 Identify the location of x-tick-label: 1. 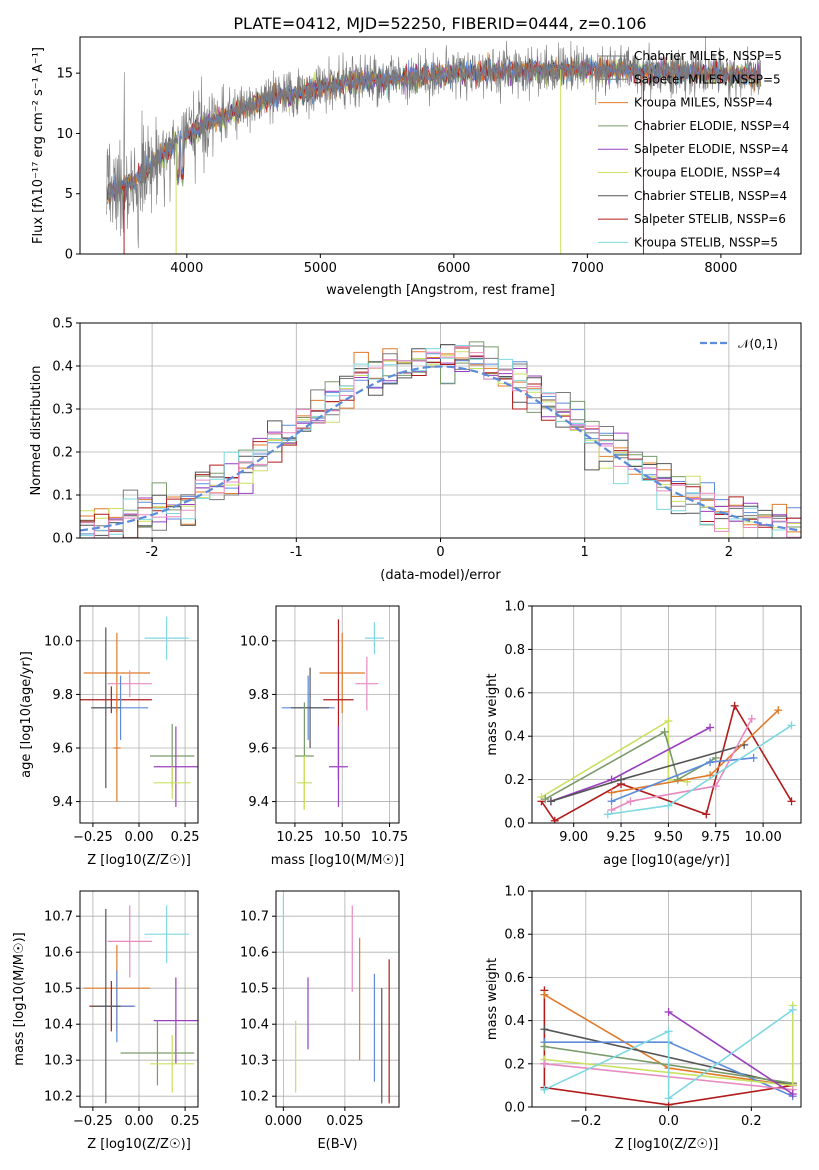
(585, 552).